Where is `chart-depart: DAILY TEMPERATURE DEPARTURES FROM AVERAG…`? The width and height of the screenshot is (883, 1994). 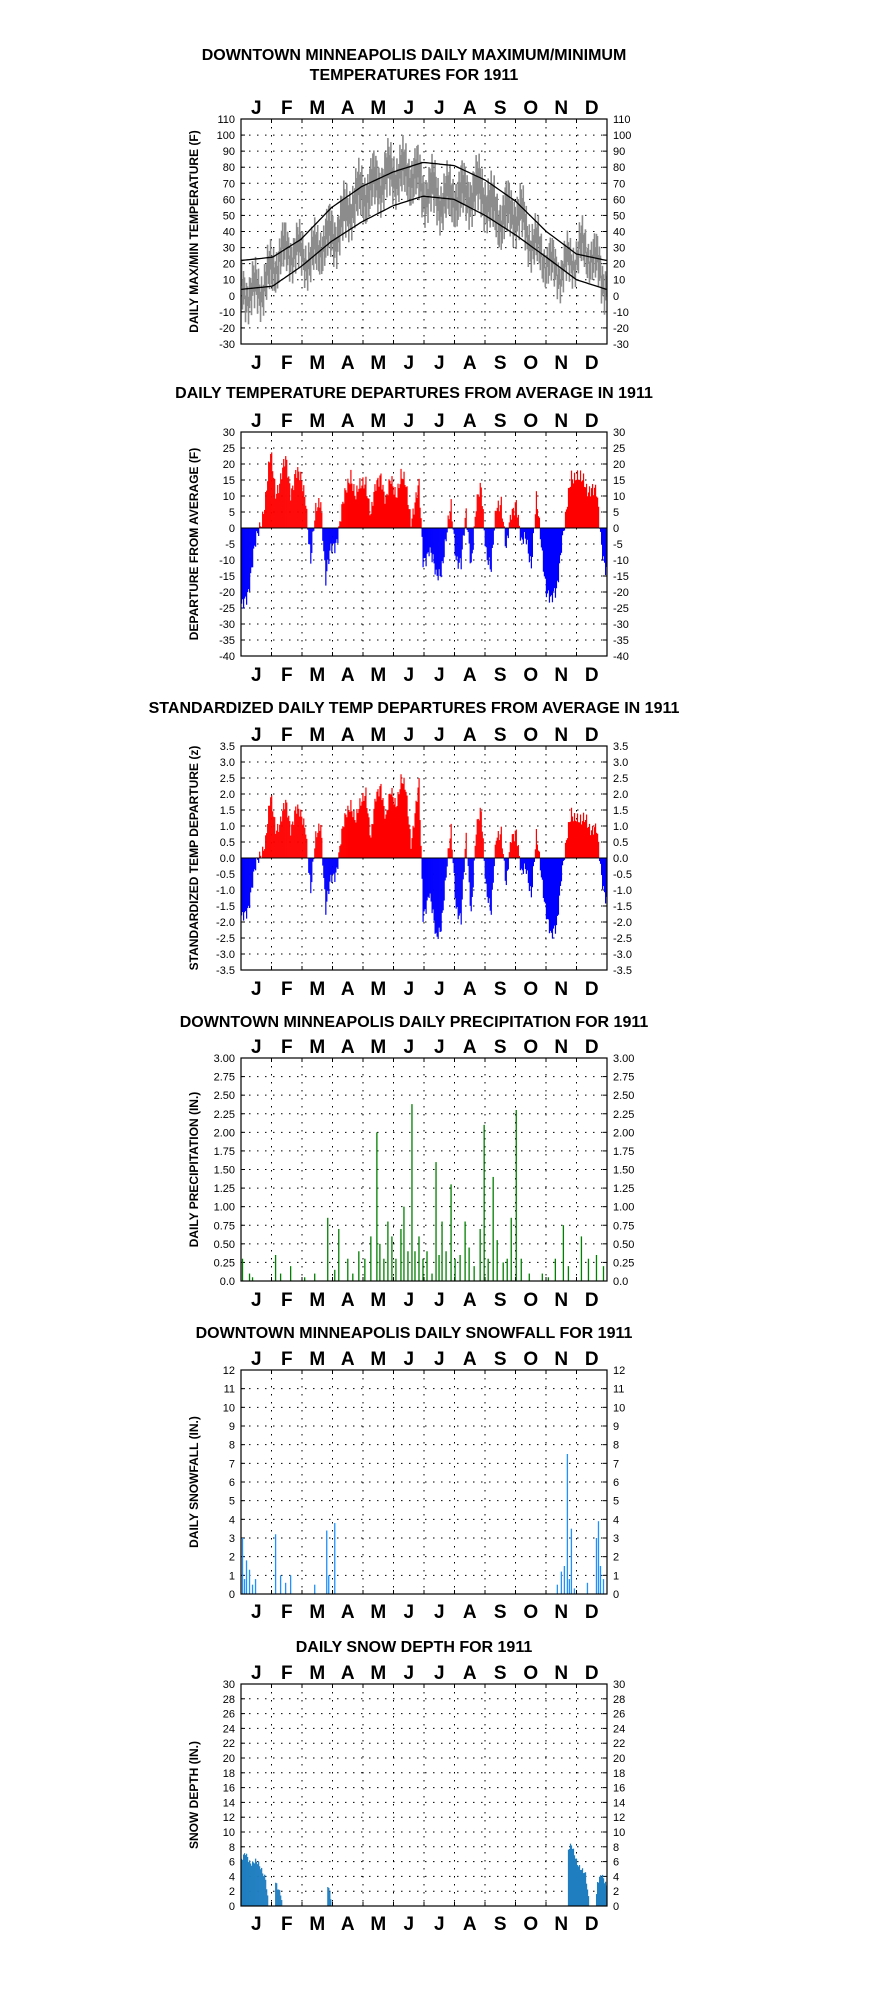 chart-depart: DAILY TEMPERATURE DEPARTURES FROM AVERAG… is located at coordinates (414, 535).